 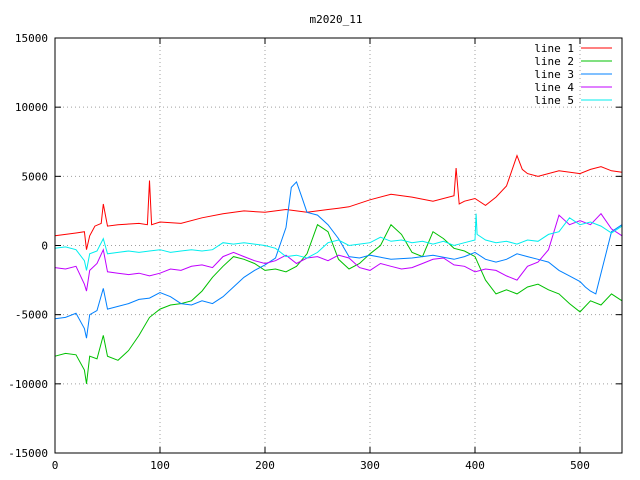 I want to click on y-tick-label: 5000, so click(x=35, y=176).